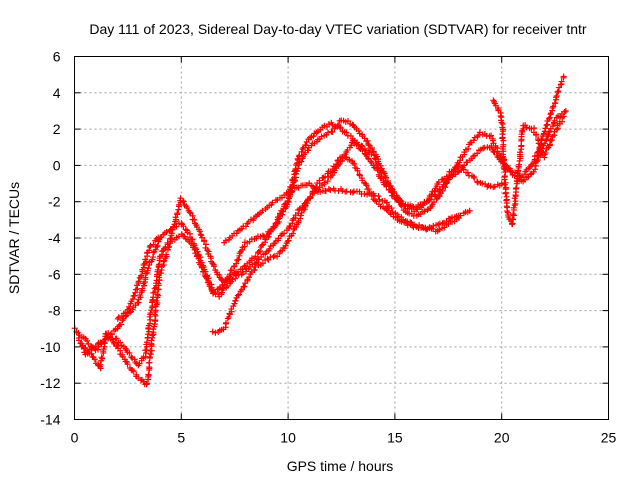 The image size is (640, 480). What do you see at coordinates (57, 165) in the screenshot?
I see `y-tick-label: 0` at bounding box center [57, 165].